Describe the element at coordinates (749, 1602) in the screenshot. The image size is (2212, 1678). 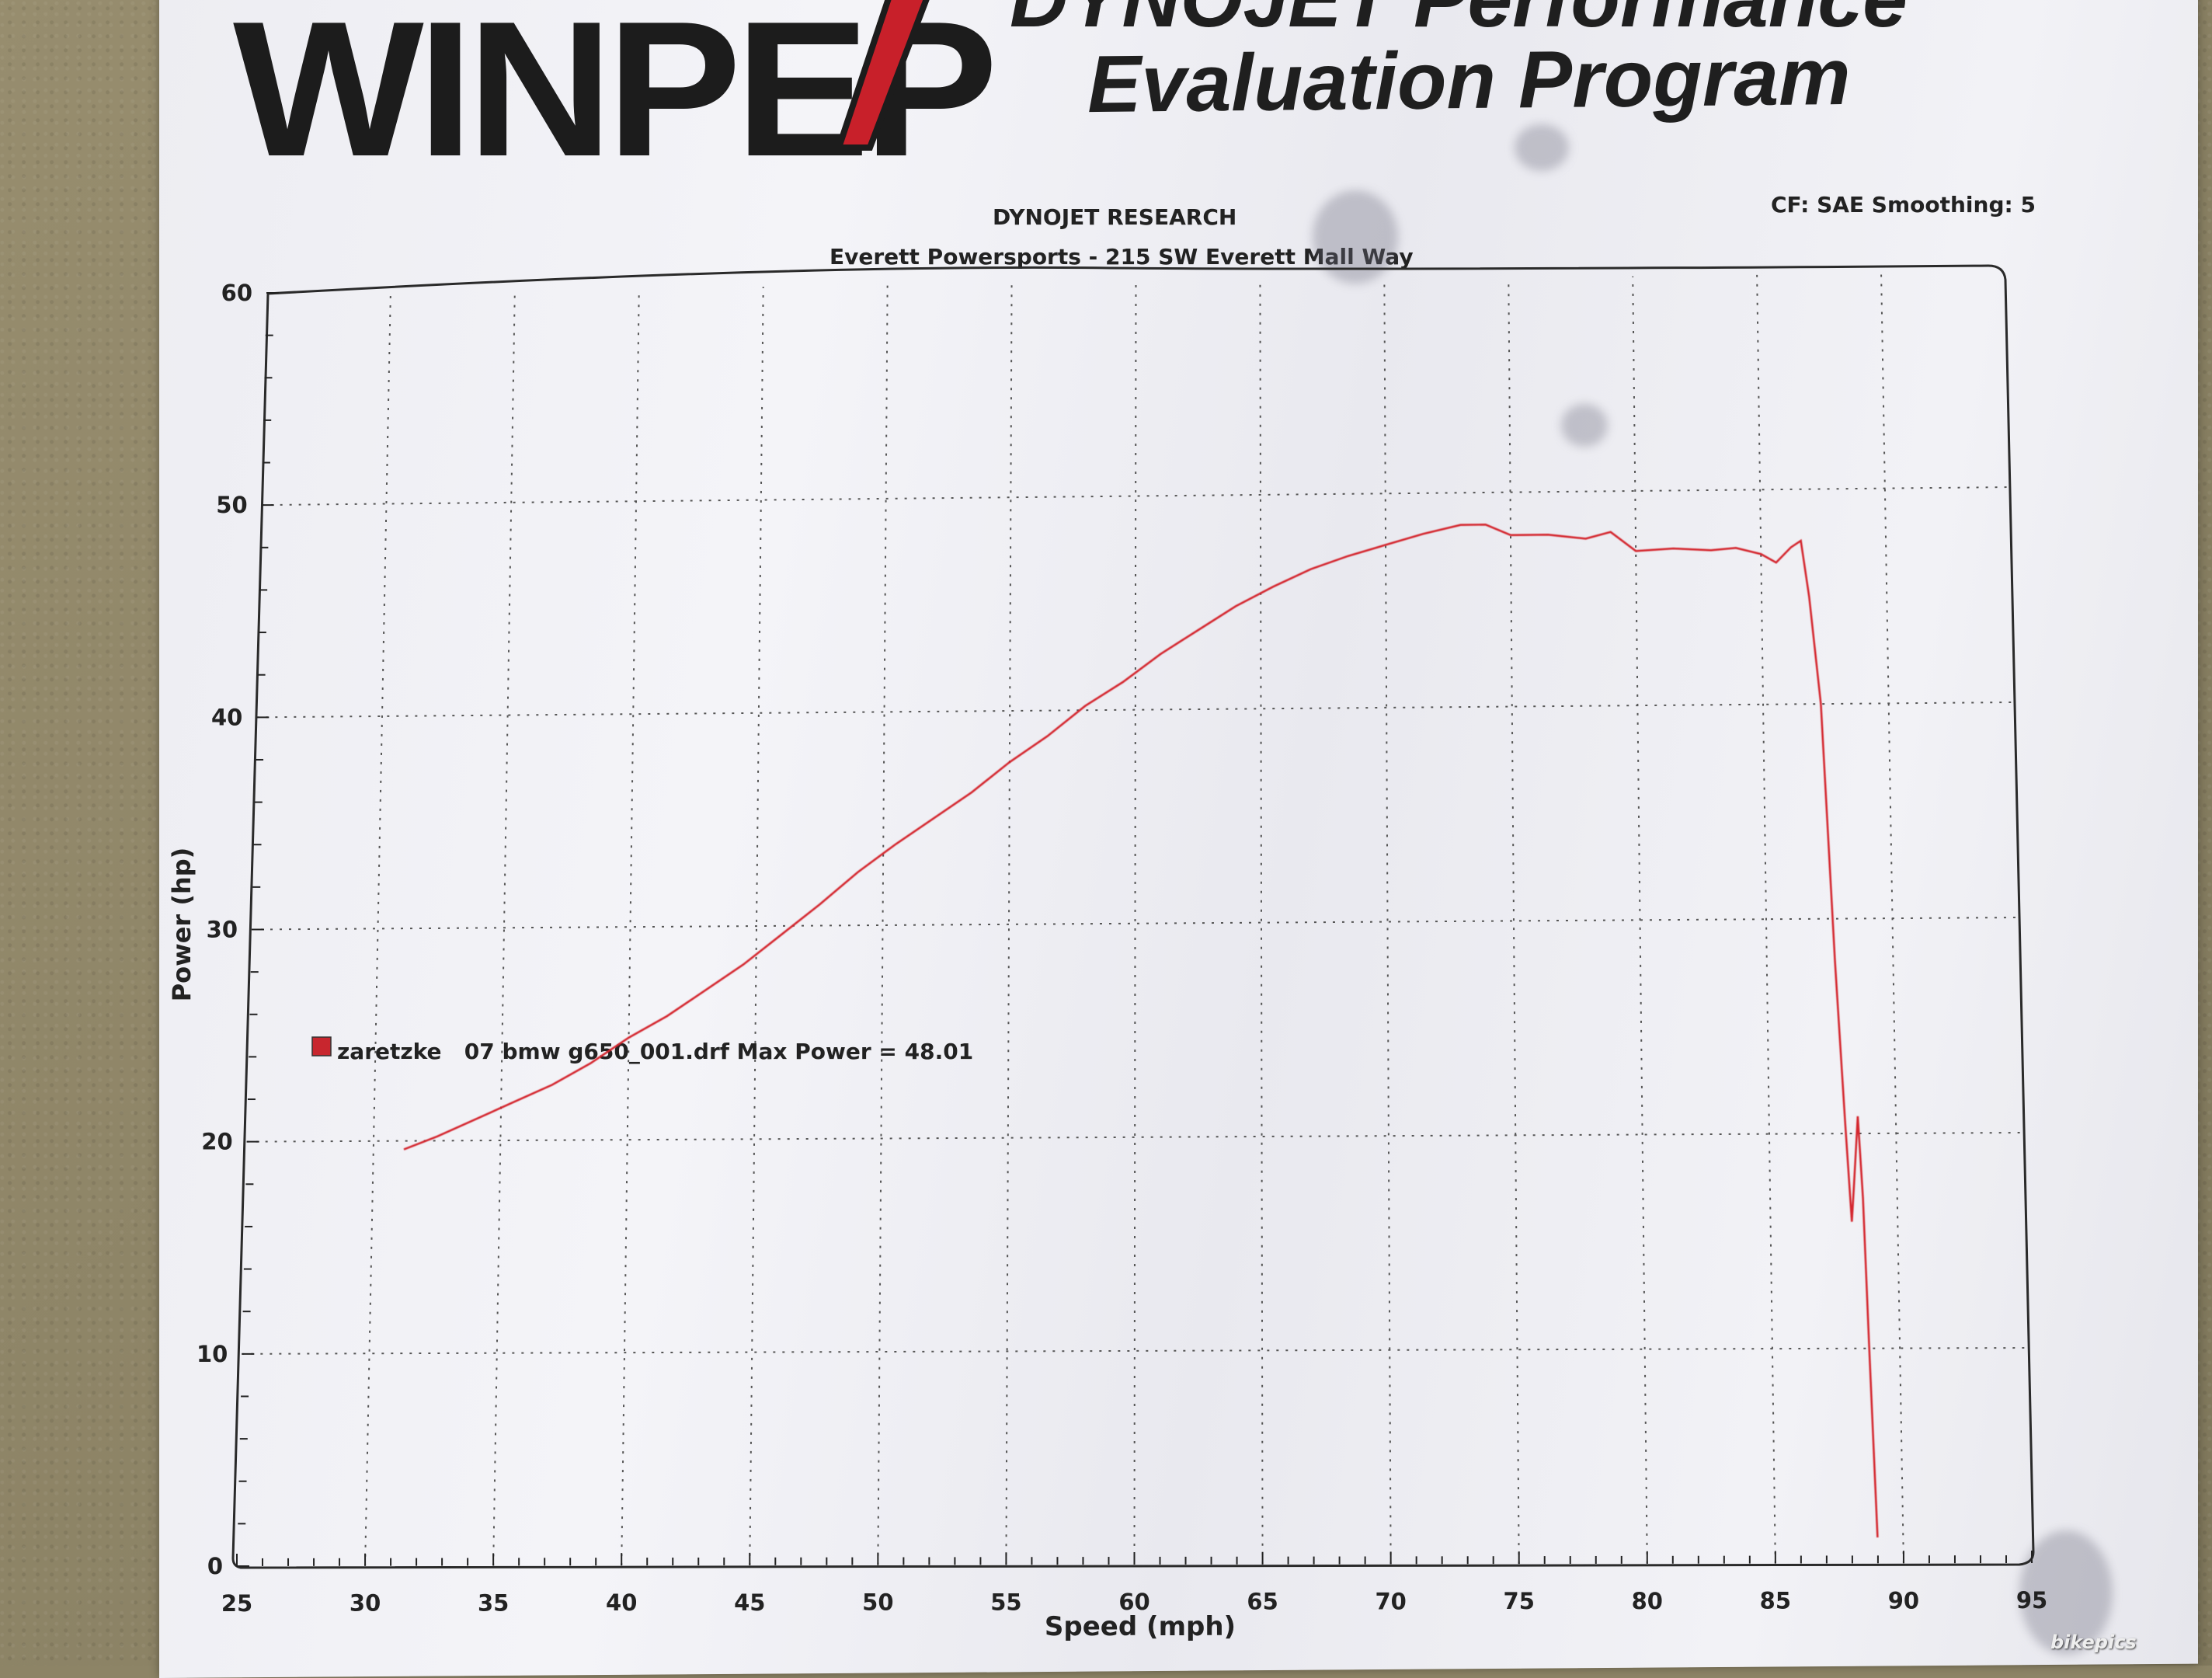
I see `x-tick-label: 45` at that location.